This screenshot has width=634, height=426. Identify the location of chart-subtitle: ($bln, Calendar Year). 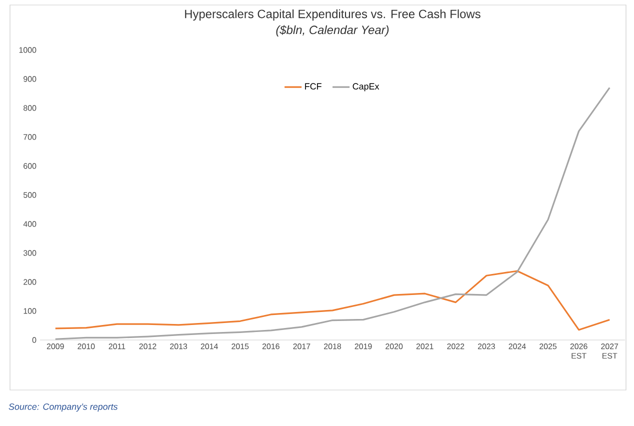
(332, 30).